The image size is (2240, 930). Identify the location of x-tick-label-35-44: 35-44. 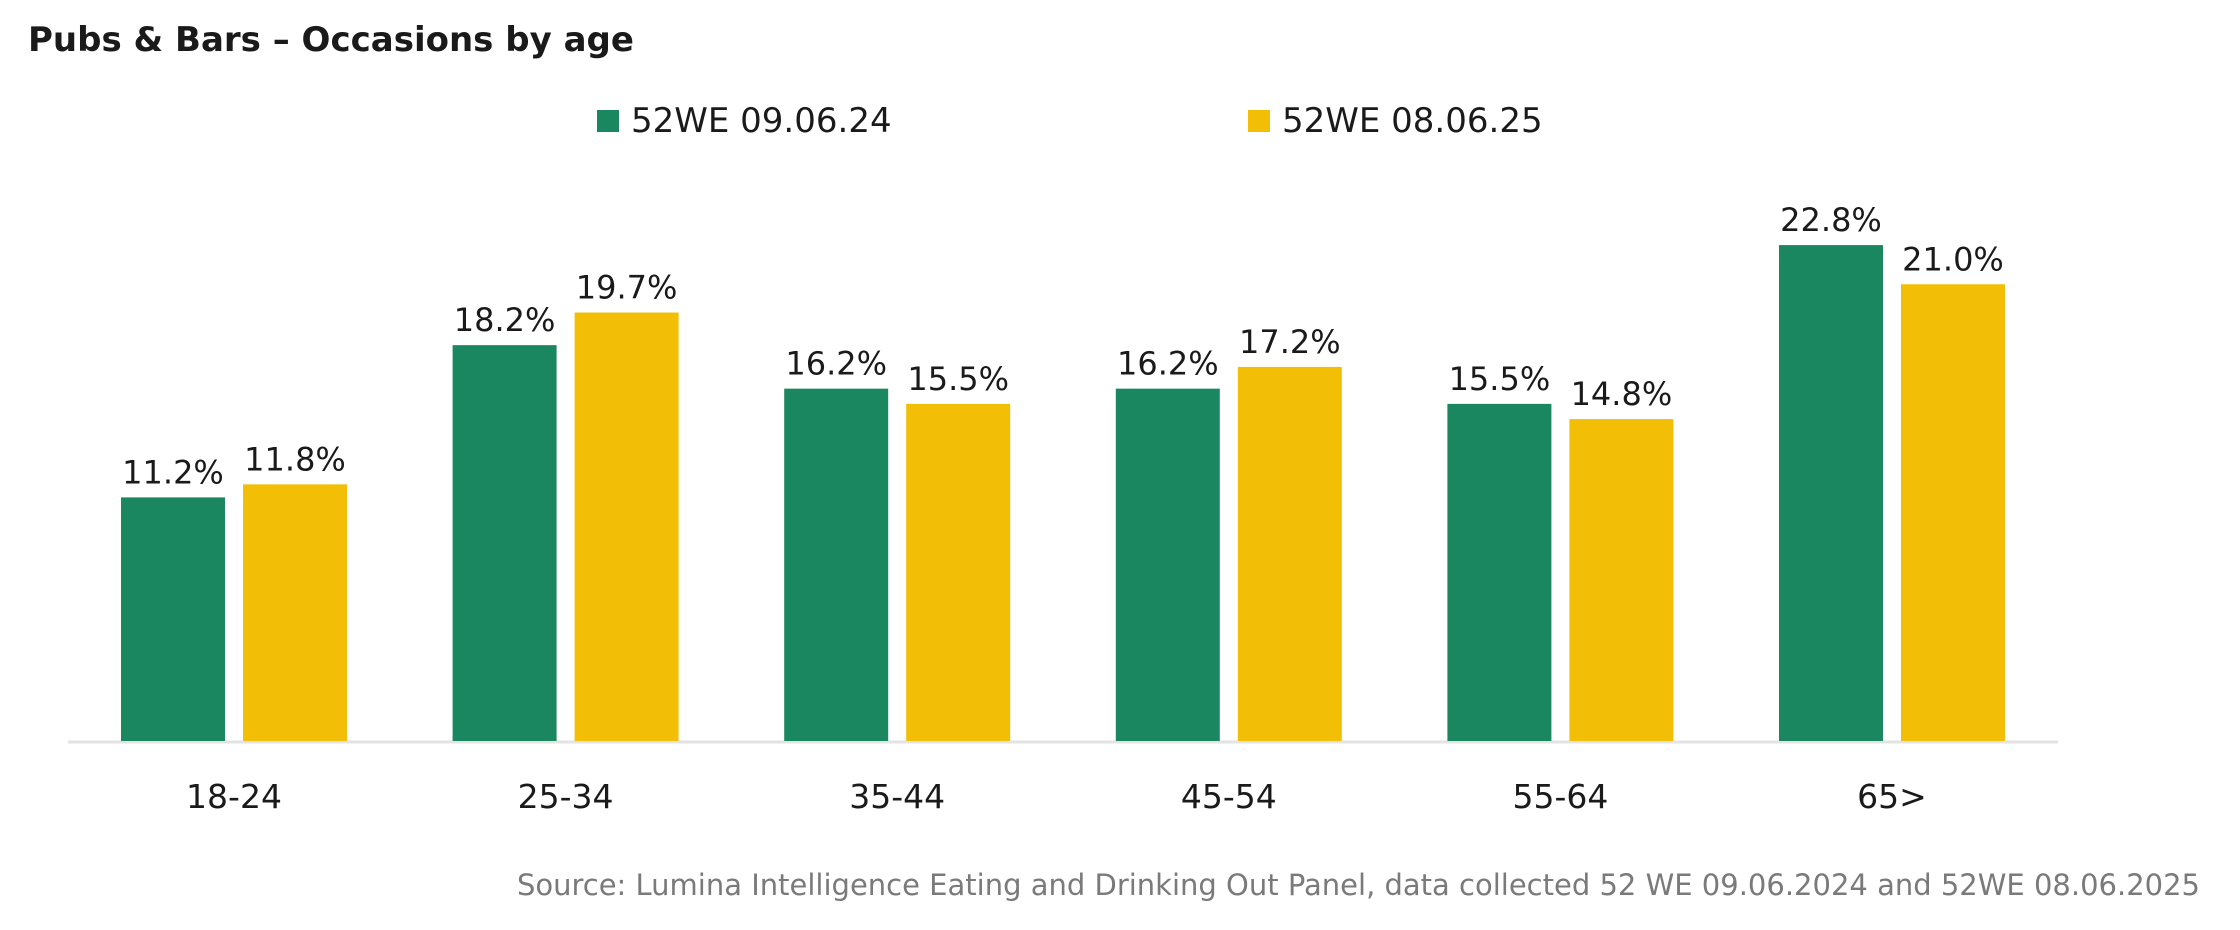
(897, 796).